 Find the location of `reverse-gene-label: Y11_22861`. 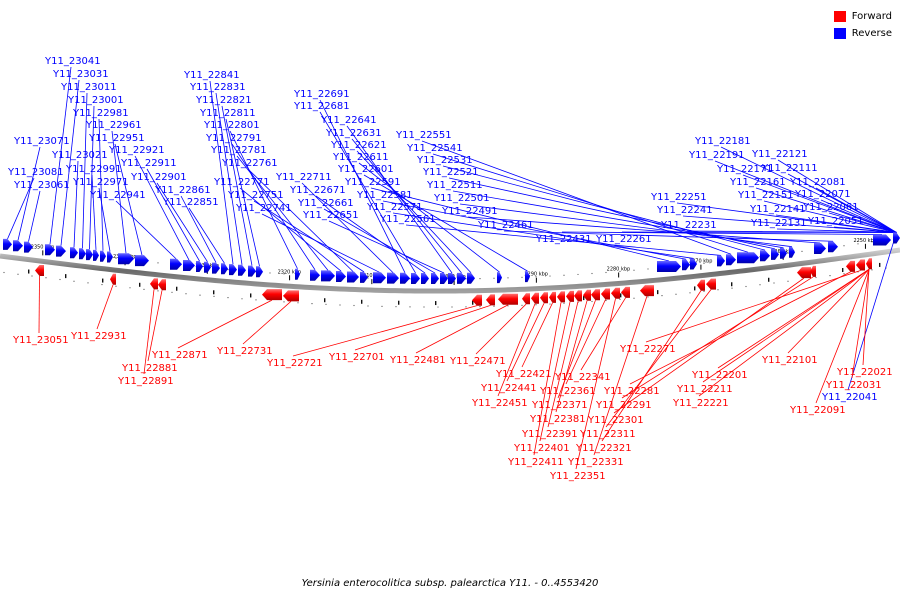

reverse-gene-label: Y11_22861 is located at coordinates (182, 190).